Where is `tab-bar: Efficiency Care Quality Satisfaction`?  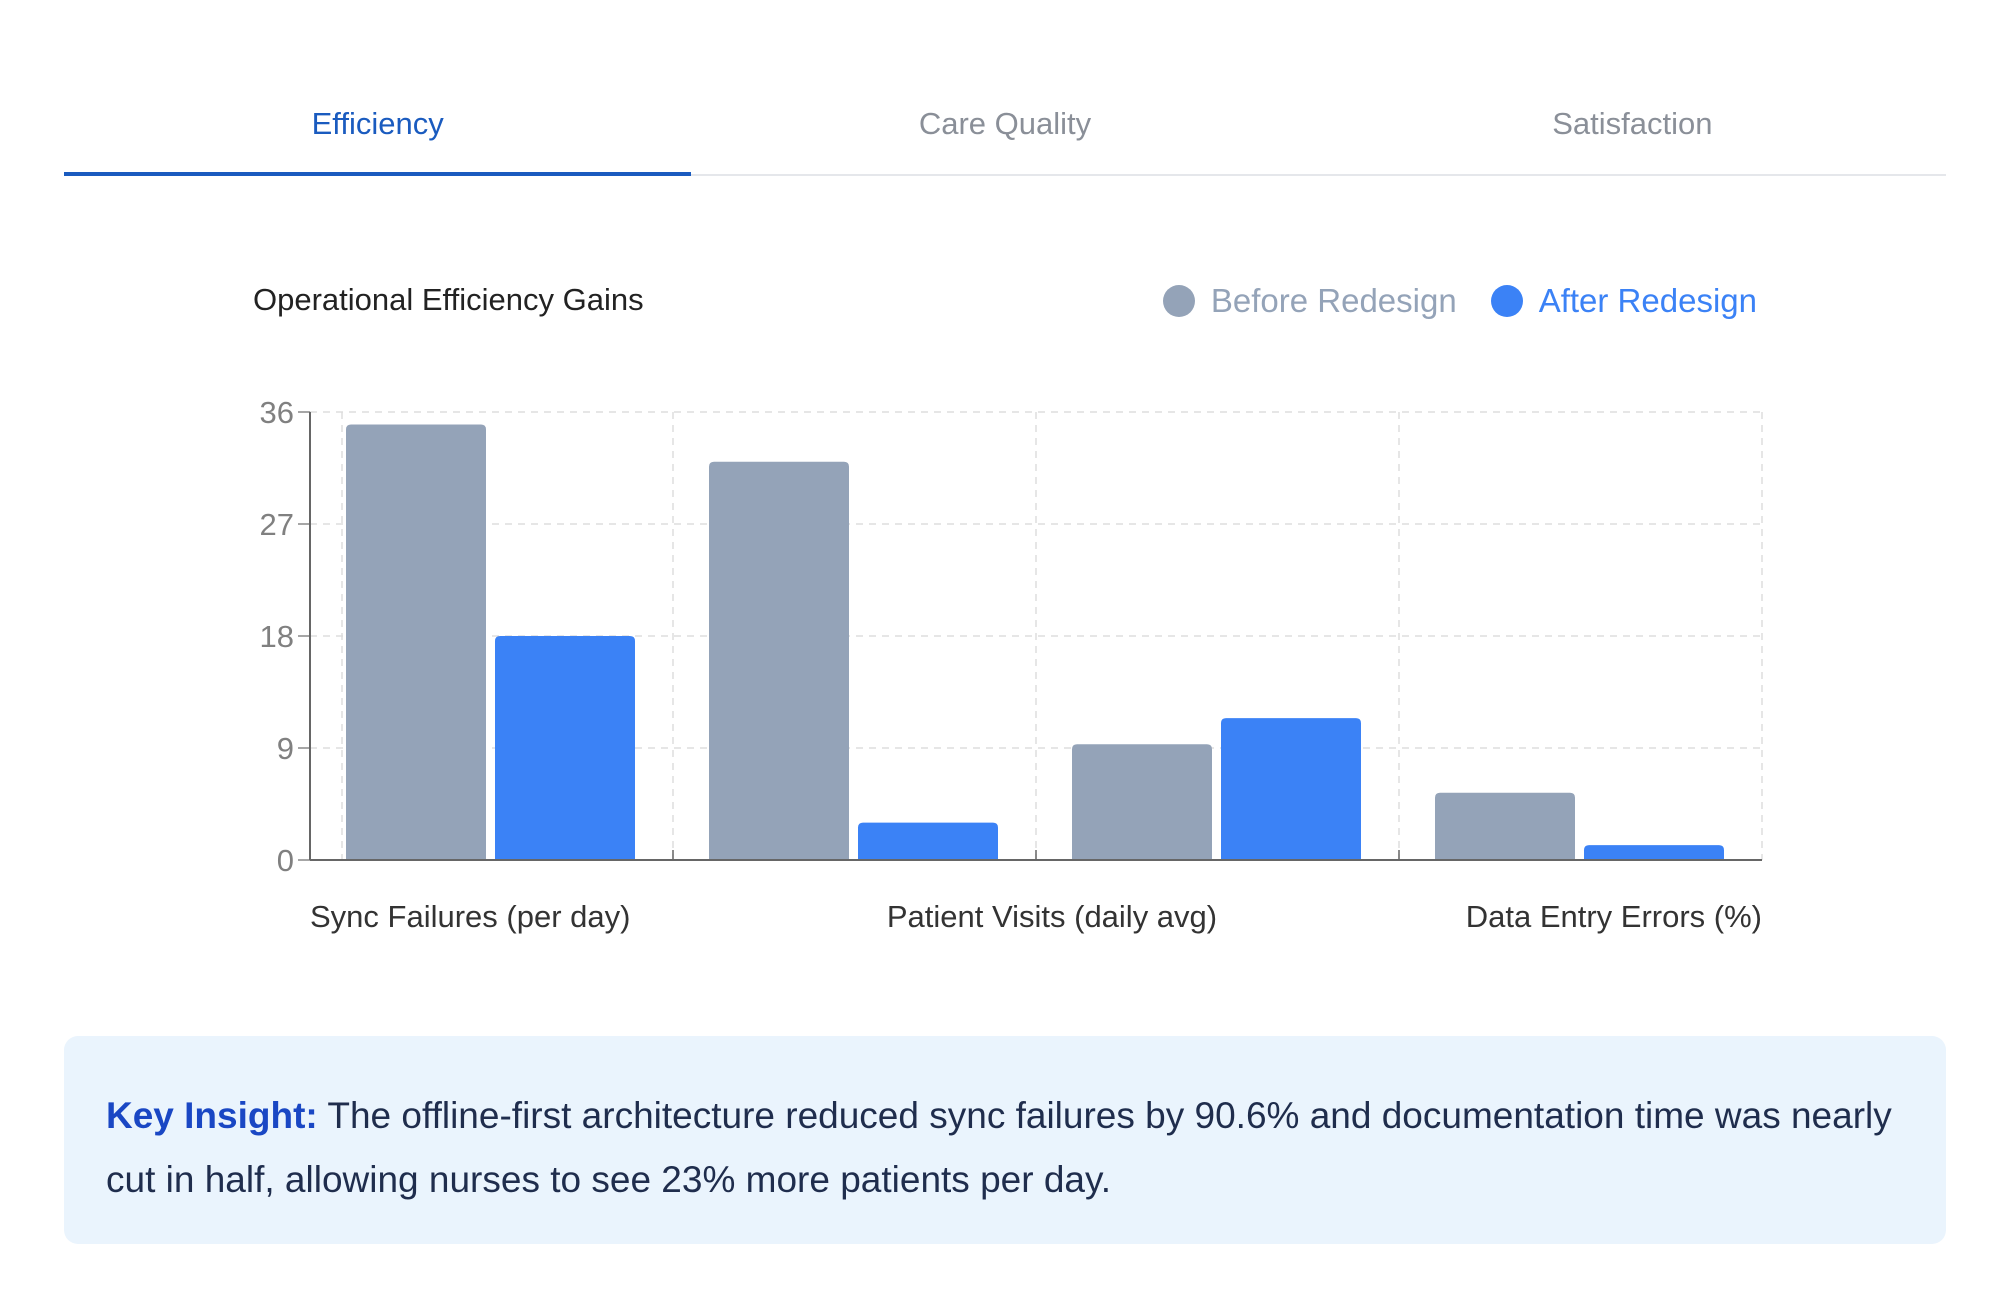 tab-bar: Efficiency Care Quality Satisfaction is located at coordinates (1005, 128).